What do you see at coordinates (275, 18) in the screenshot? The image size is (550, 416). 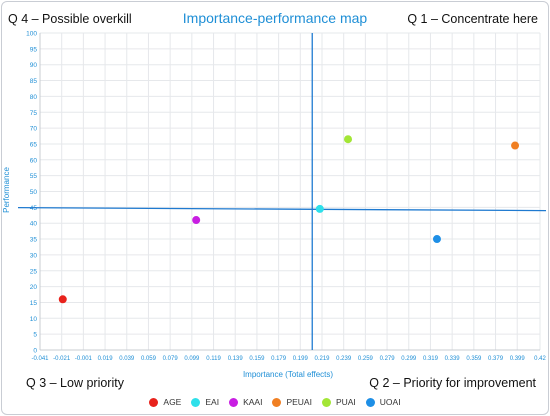 I see `chart-title: Importance-performance map` at bounding box center [275, 18].